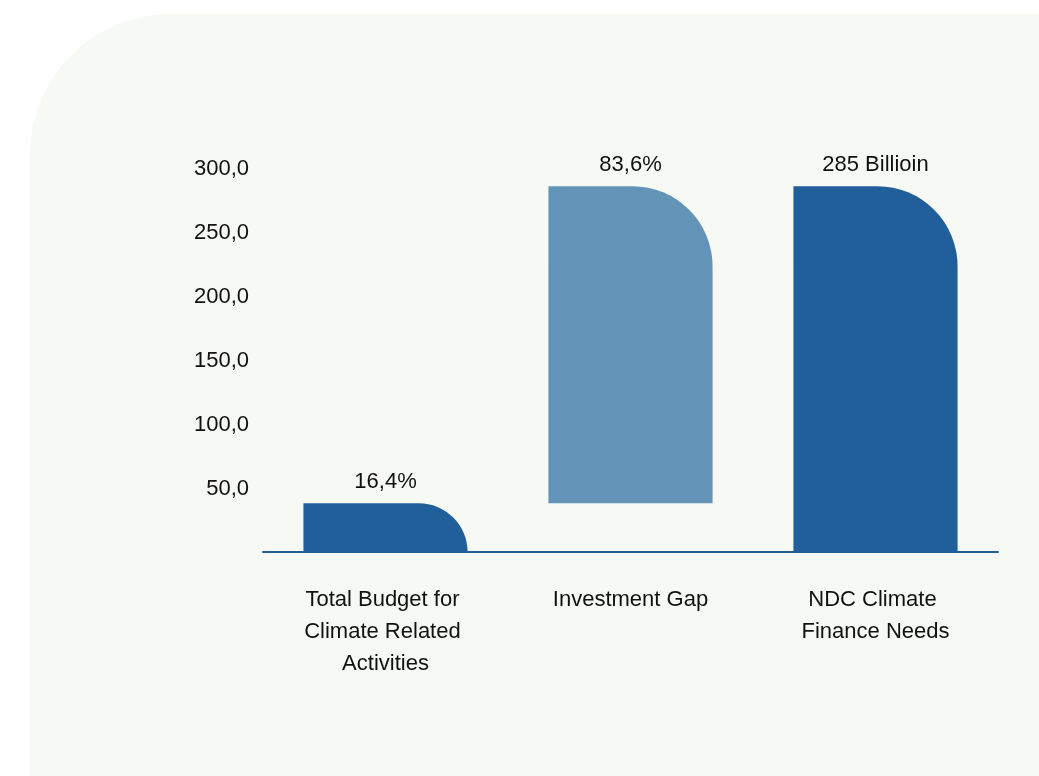 This screenshot has width=1039, height=776. What do you see at coordinates (630, 598) in the screenshot?
I see `x-tick-label: Investment Gap` at bounding box center [630, 598].